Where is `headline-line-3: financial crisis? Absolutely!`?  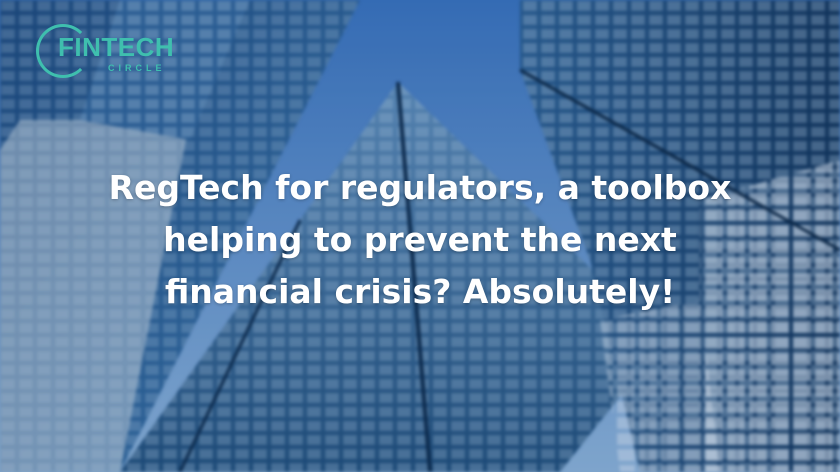
headline-line-3: financial crisis? Absolutely! is located at coordinates (420, 291).